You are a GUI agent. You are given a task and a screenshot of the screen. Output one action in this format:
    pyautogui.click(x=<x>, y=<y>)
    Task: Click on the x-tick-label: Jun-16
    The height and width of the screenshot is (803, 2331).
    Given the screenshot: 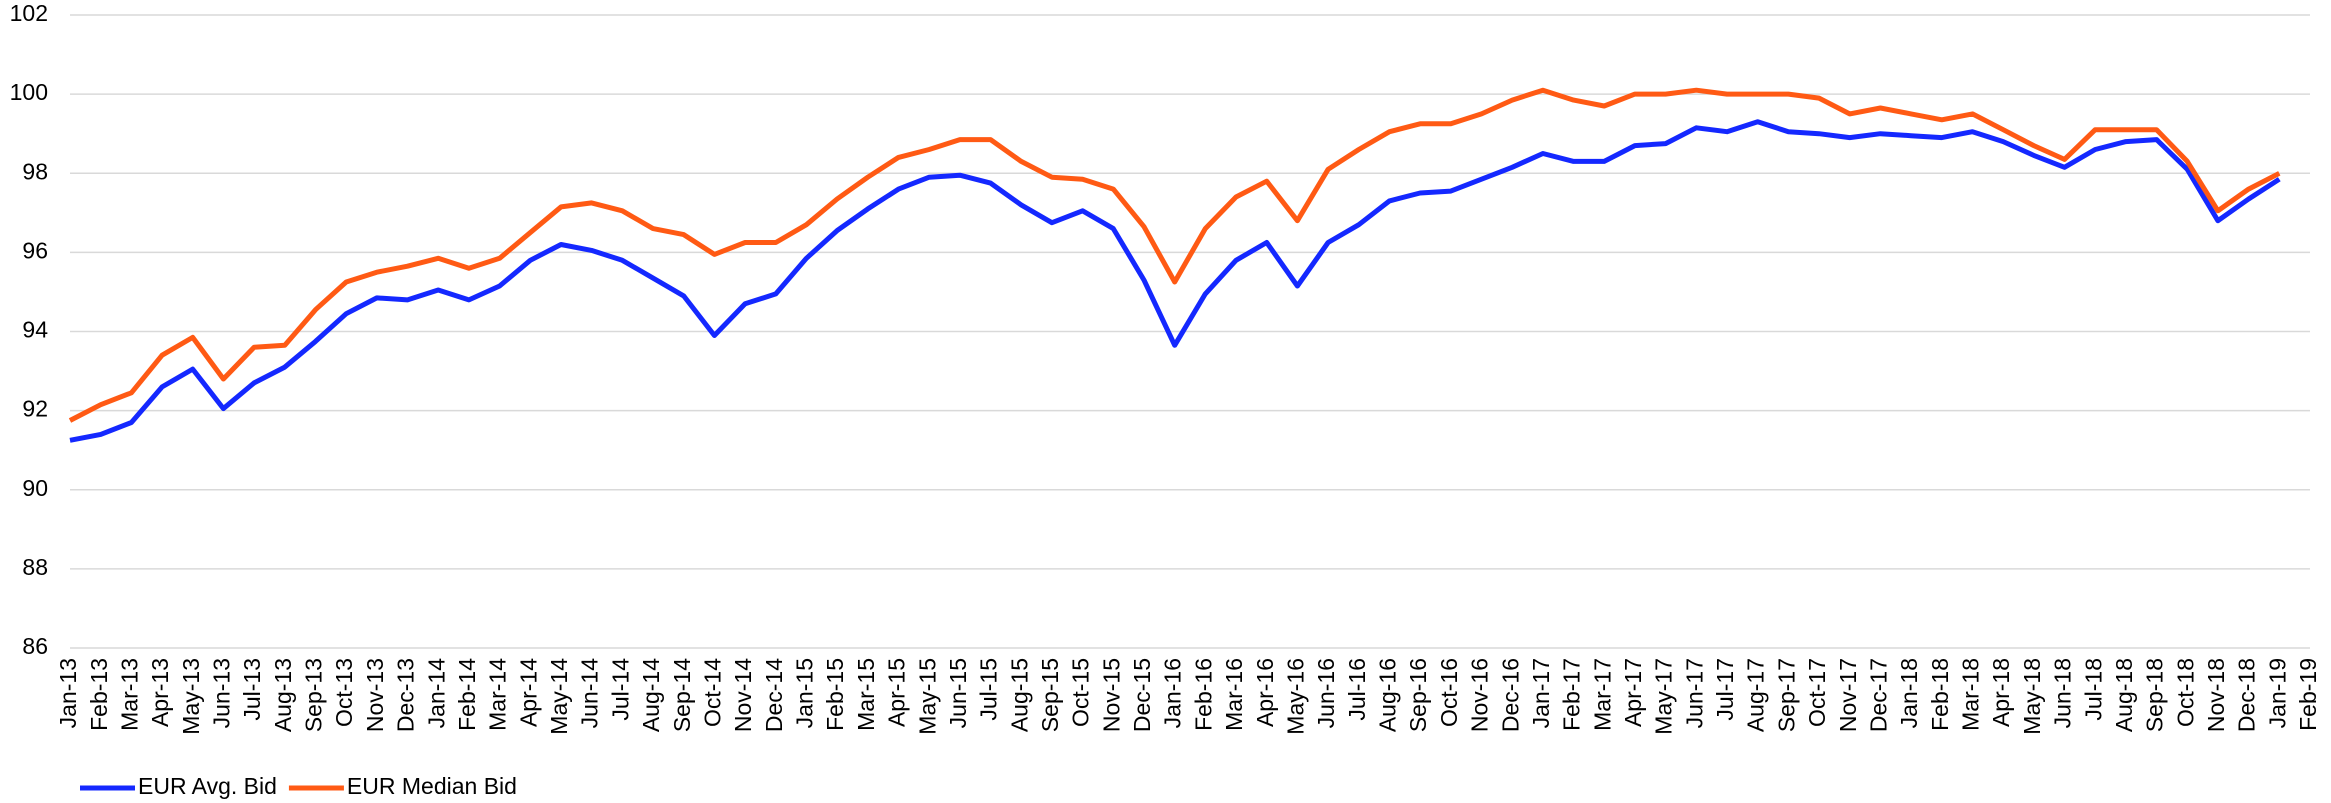 What is the action you would take?
    pyautogui.click(x=1326, y=693)
    